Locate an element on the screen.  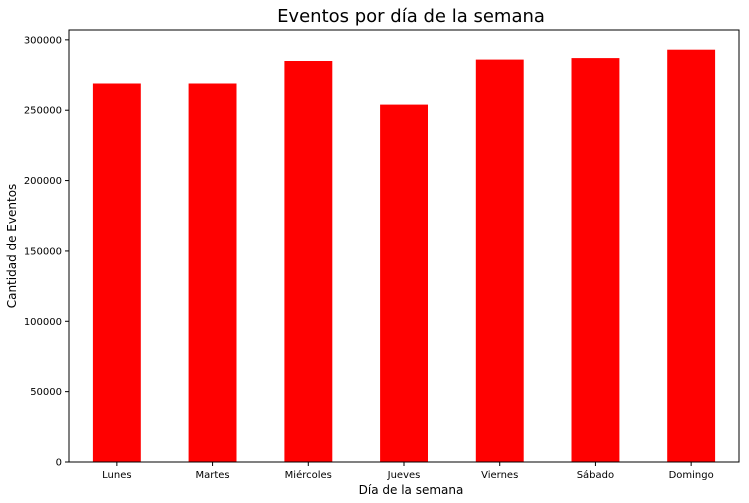
x-tick-label: Sábado is located at coordinates (595, 475).